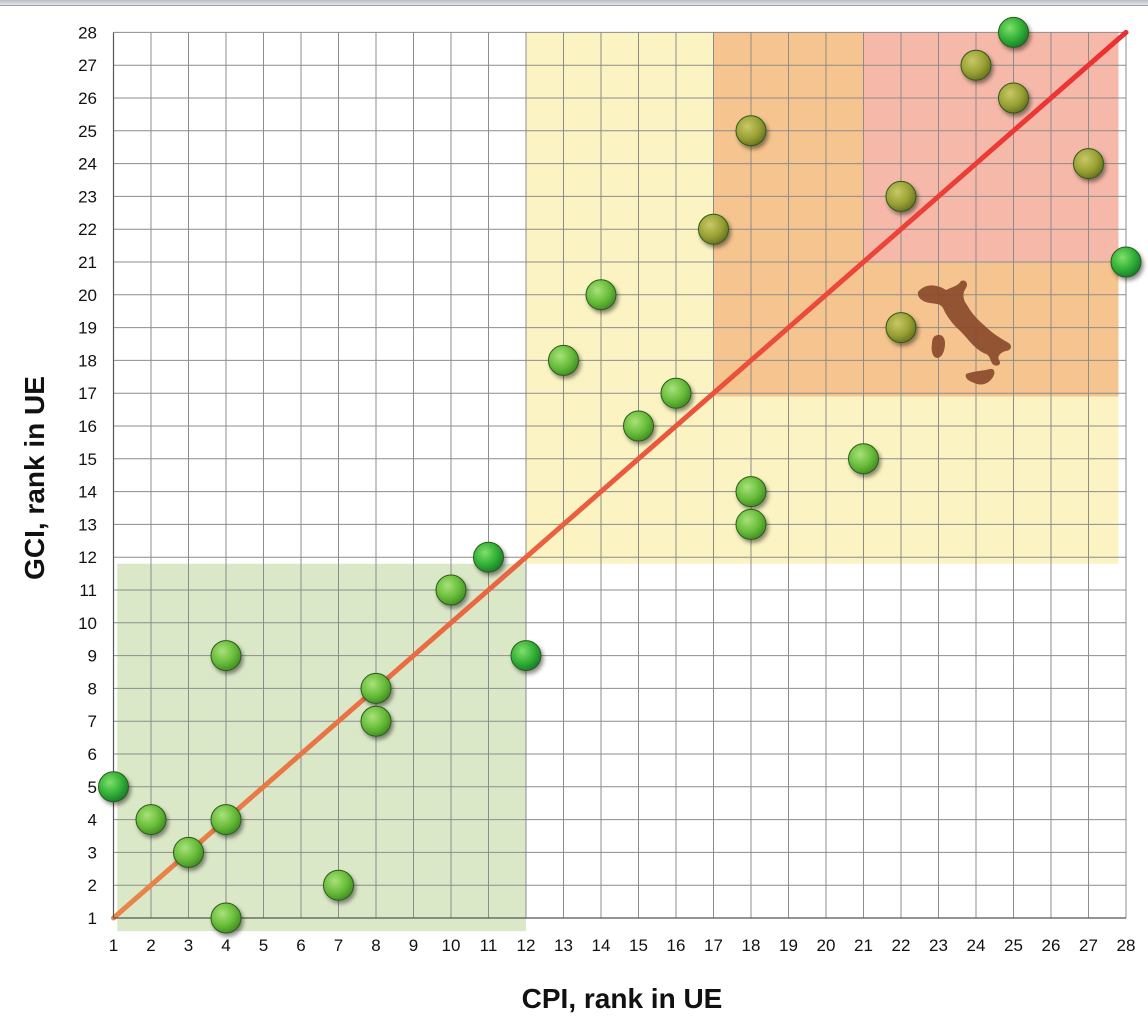 The width and height of the screenshot is (1148, 1019). I want to click on y-tick-label: 17, so click(87, 393).